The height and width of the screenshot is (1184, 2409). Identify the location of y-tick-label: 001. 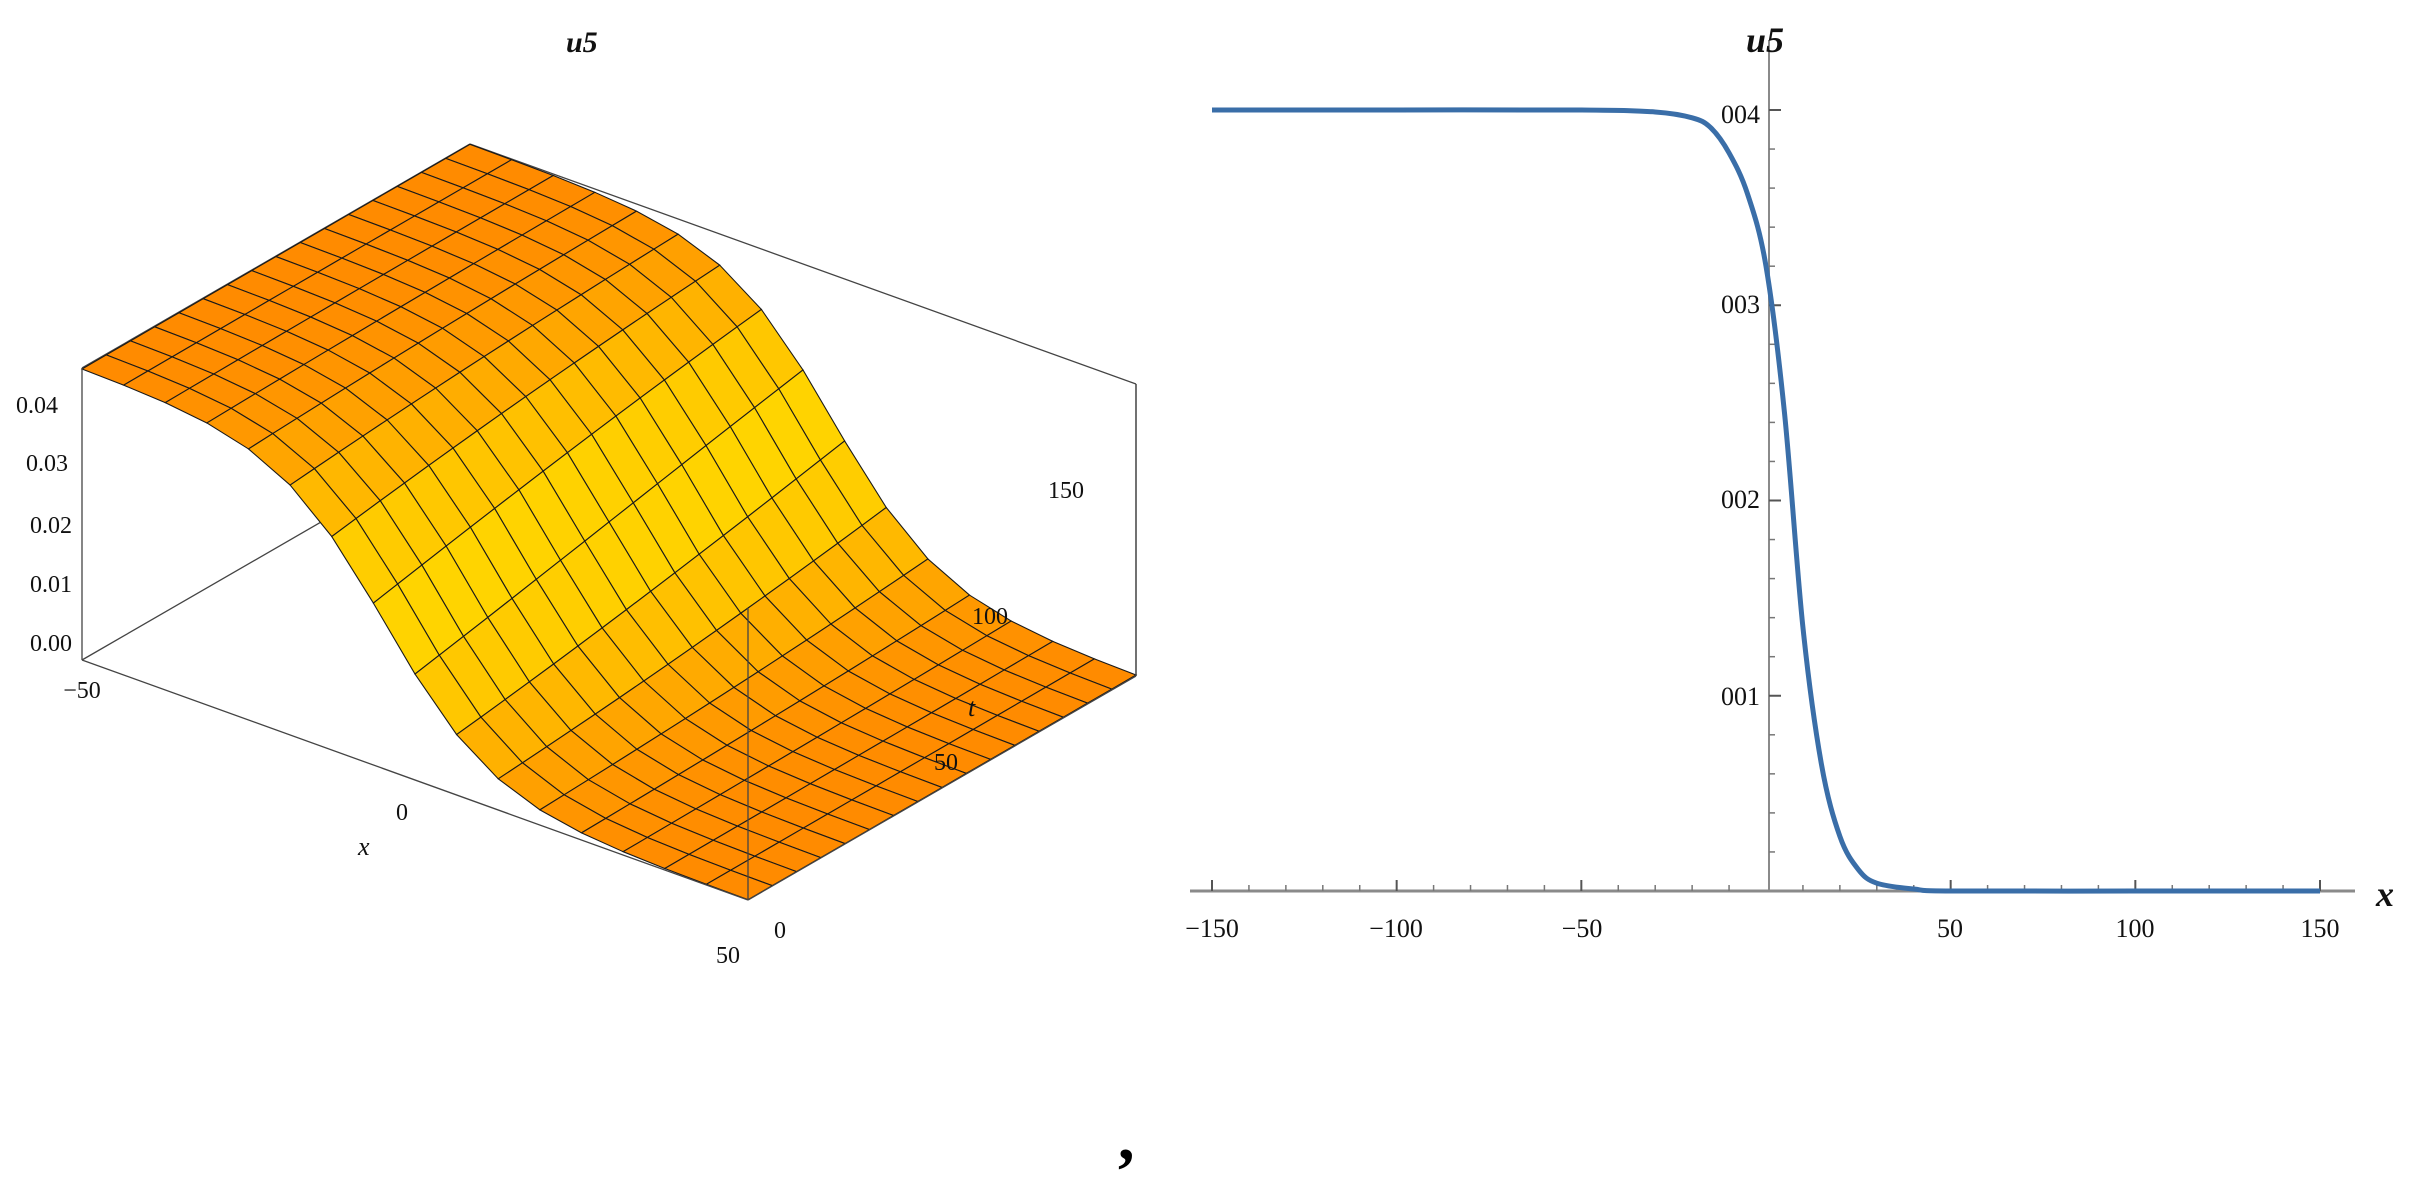
(1740, 696).